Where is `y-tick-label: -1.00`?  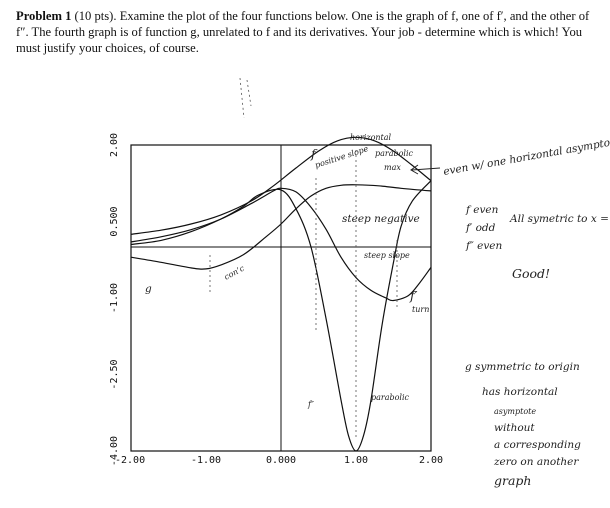 y-tick-label: -1.00 is located at coordinates (114, 298).